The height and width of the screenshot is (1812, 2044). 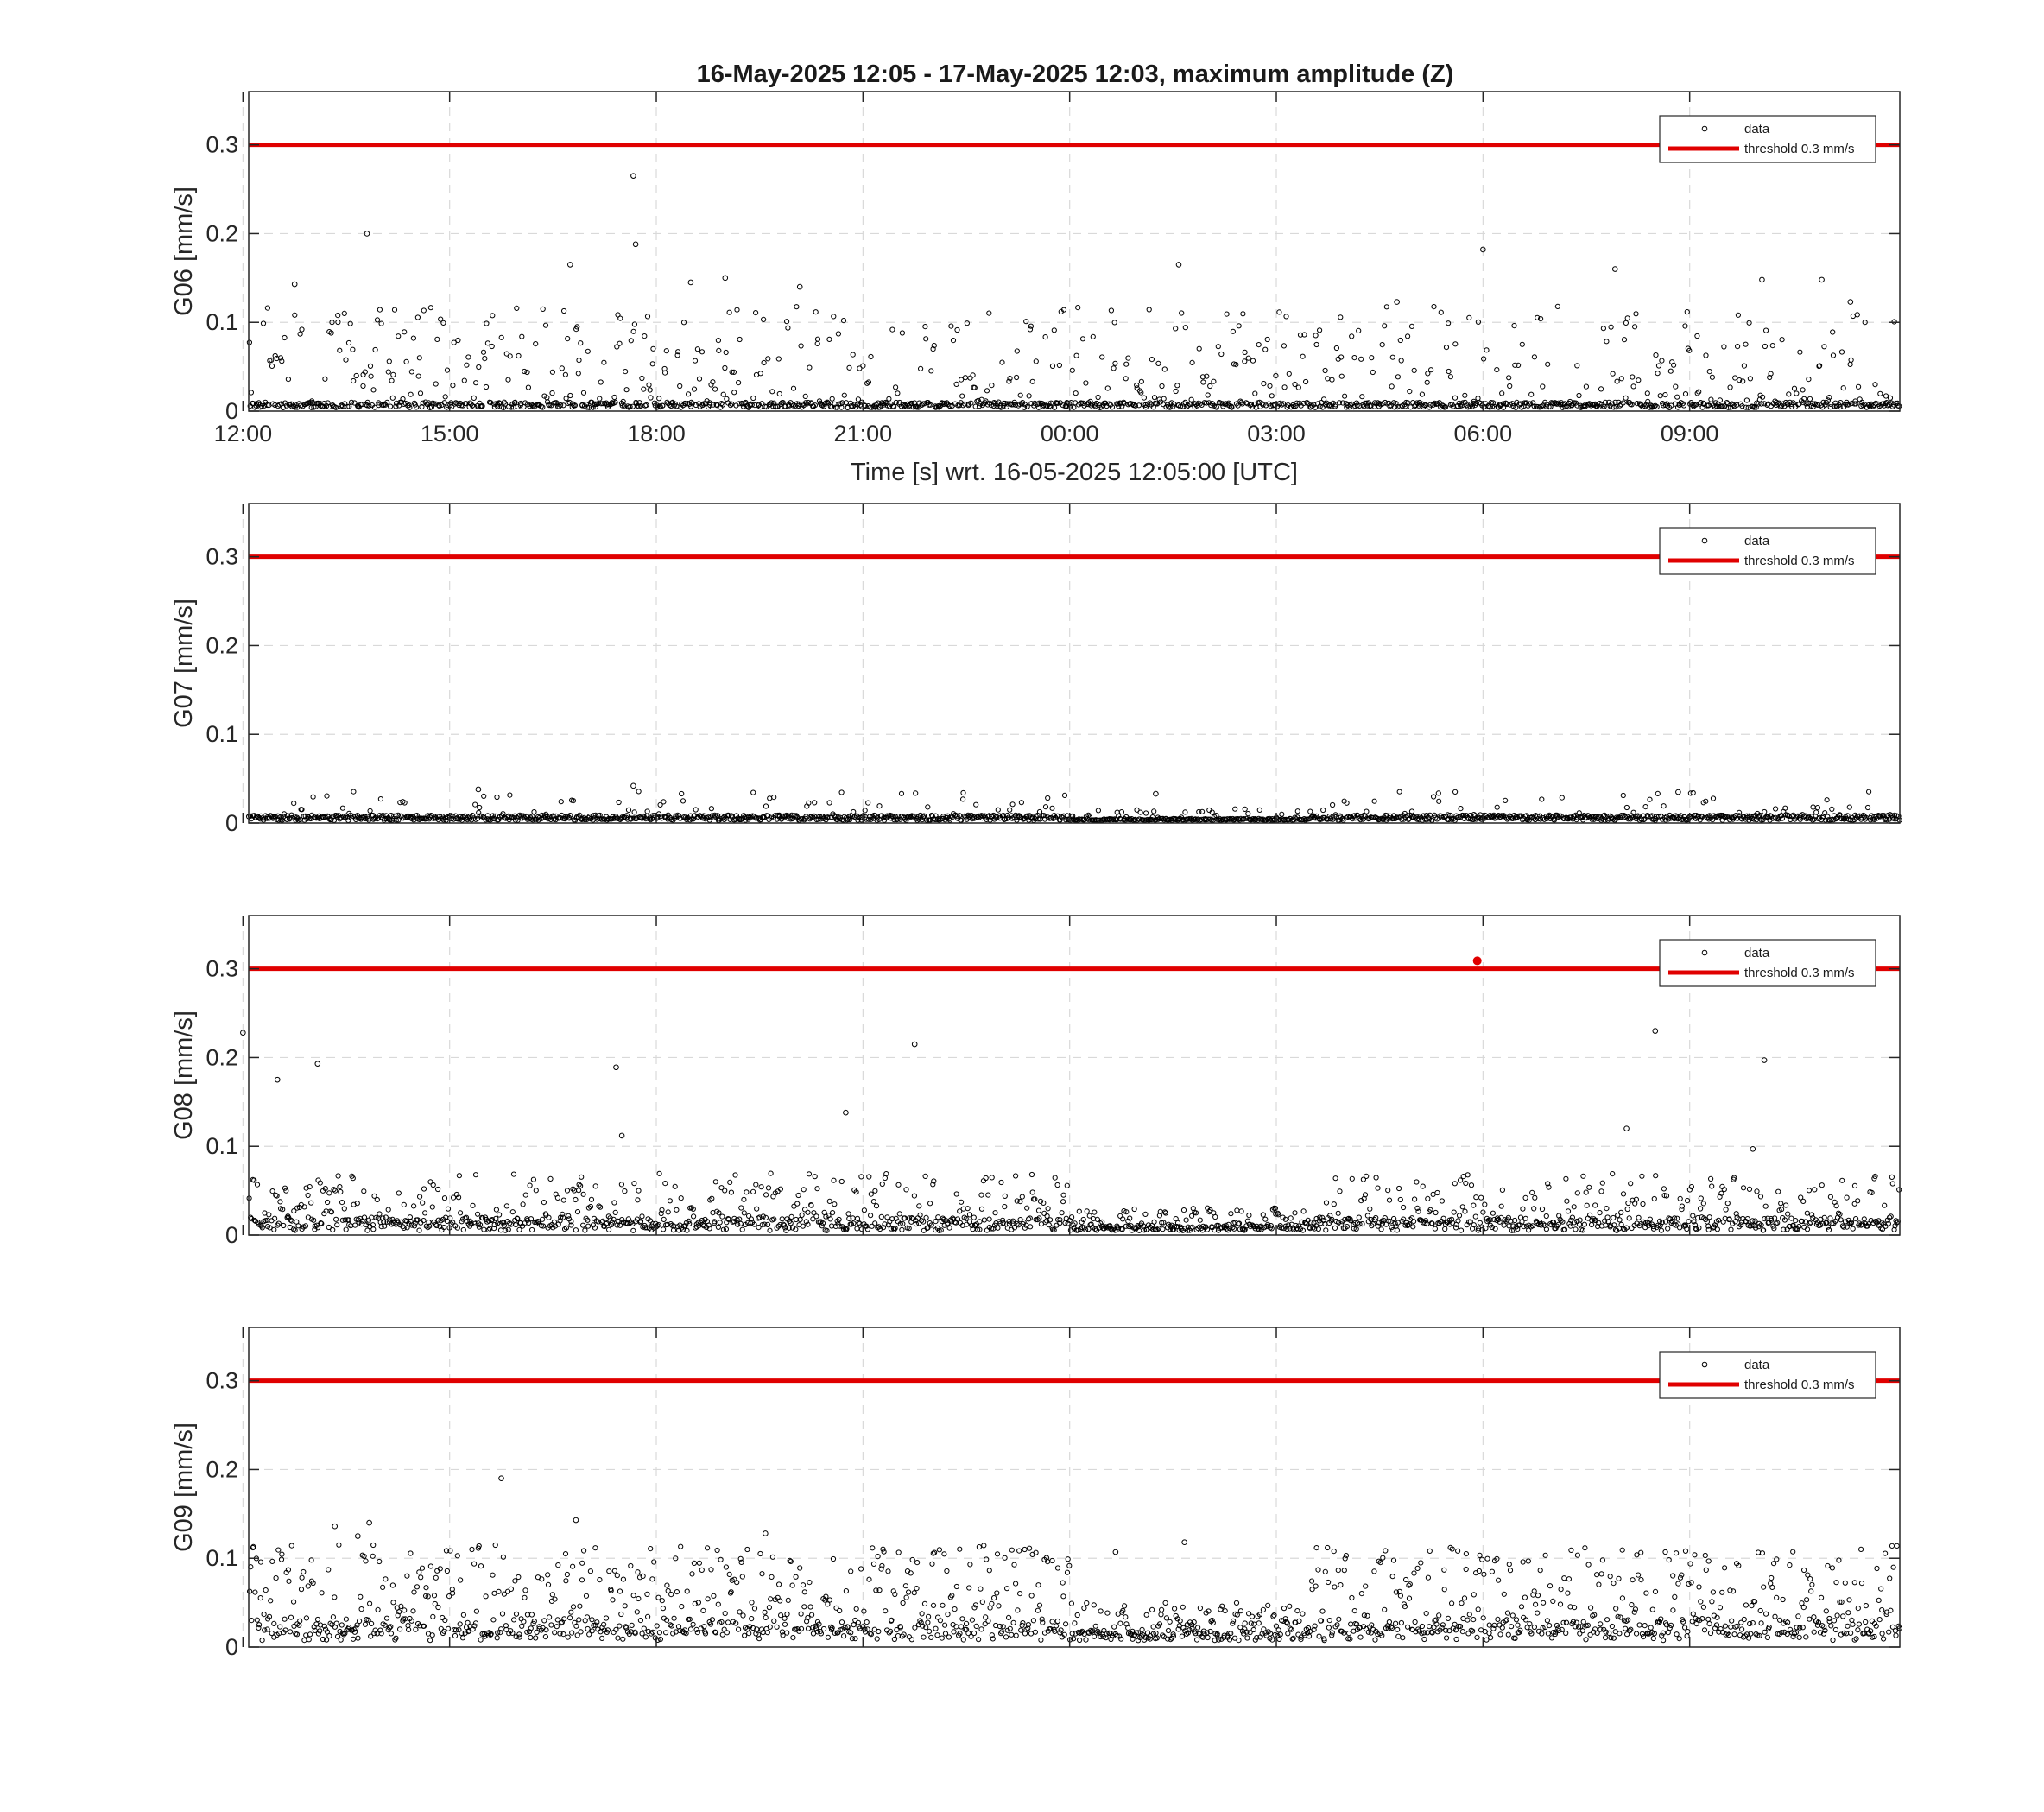 I want to click on x-tick-label: 18:00, so click(x=656, y=434).